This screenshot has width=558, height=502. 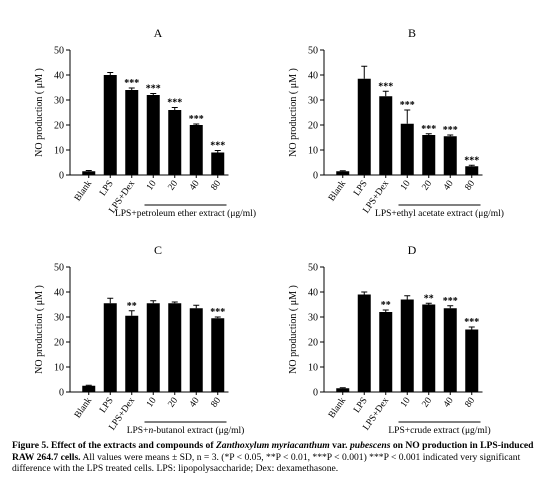 What do you see at coordinates (150, 431) in the screenshot?
I see `group-label-part: n` at bounding box center [150, 431].